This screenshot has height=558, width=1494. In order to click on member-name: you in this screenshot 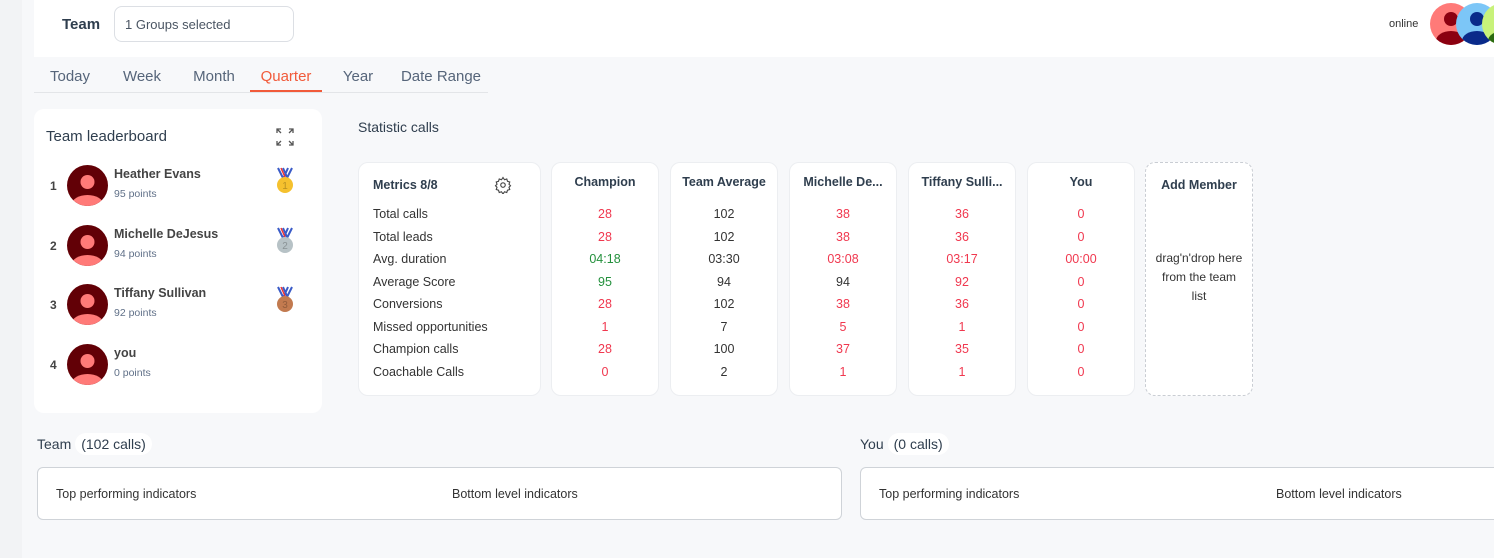, I will do `click(125, 352)`.